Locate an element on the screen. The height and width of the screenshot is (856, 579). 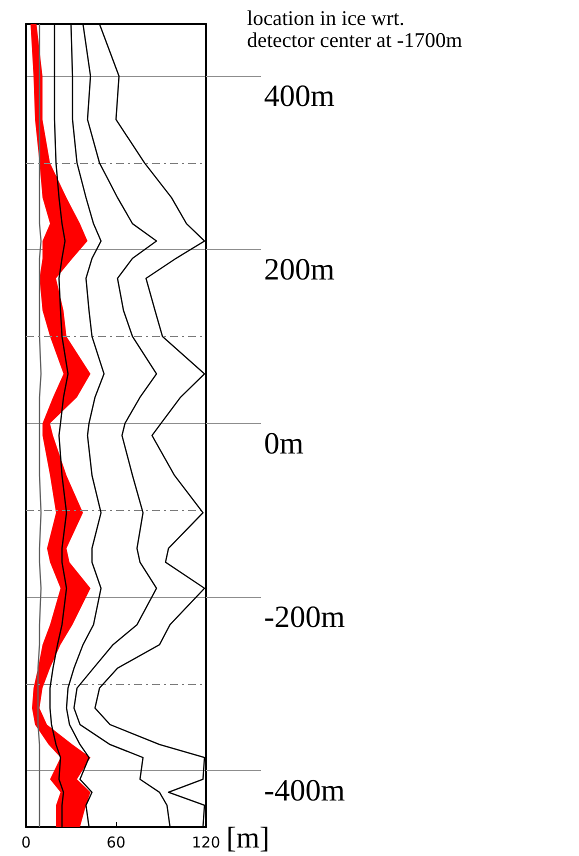
x-tick-label: 0 is located at coordinates (26, 843).